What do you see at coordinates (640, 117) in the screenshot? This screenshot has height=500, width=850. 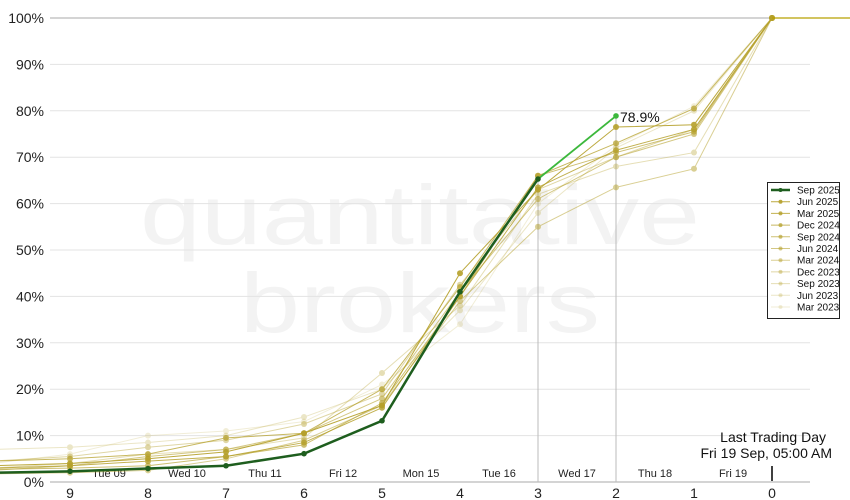 I see `highlight-label: 78.9%` at bounding box center [640, 117].